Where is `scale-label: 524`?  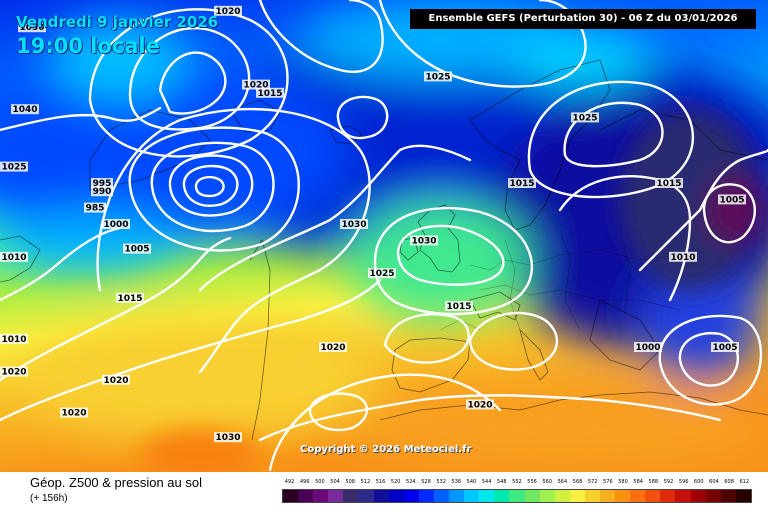
scale-label: 524 is located at coordinates (411, 482).